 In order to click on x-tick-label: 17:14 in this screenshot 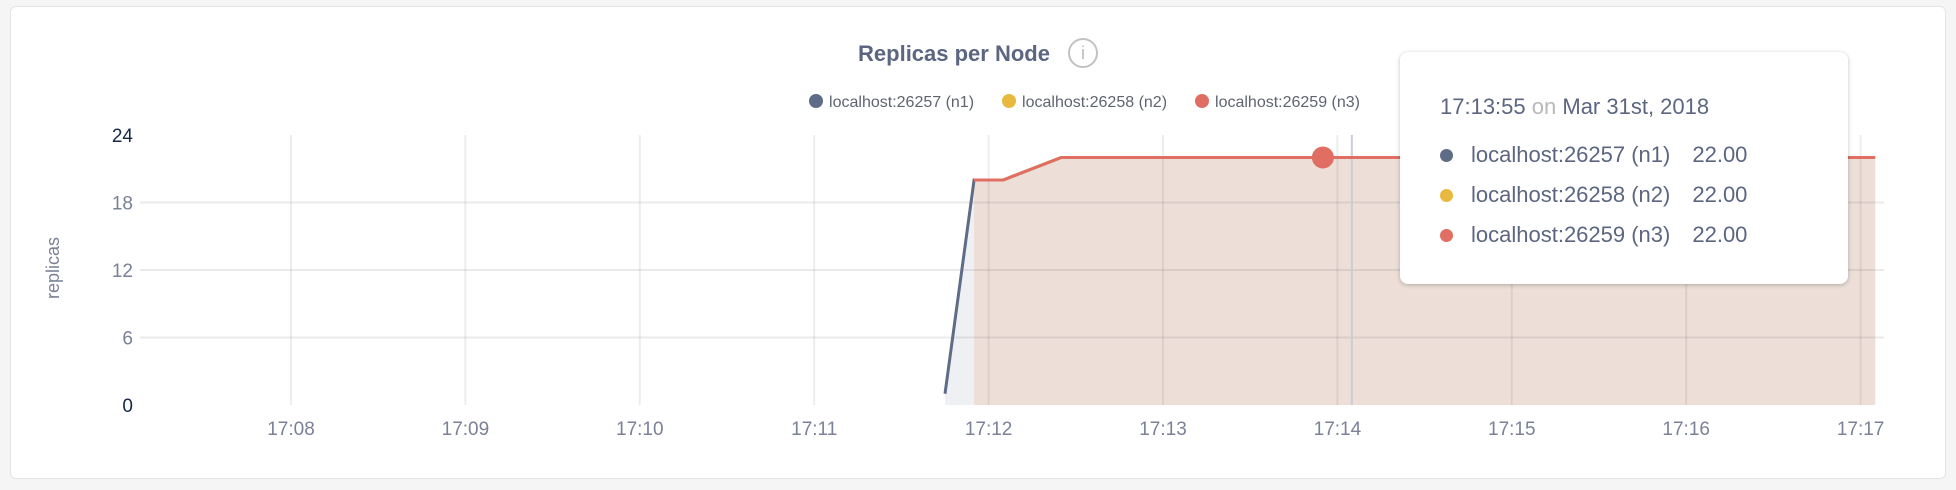, I will do `click(1338, 429)`.